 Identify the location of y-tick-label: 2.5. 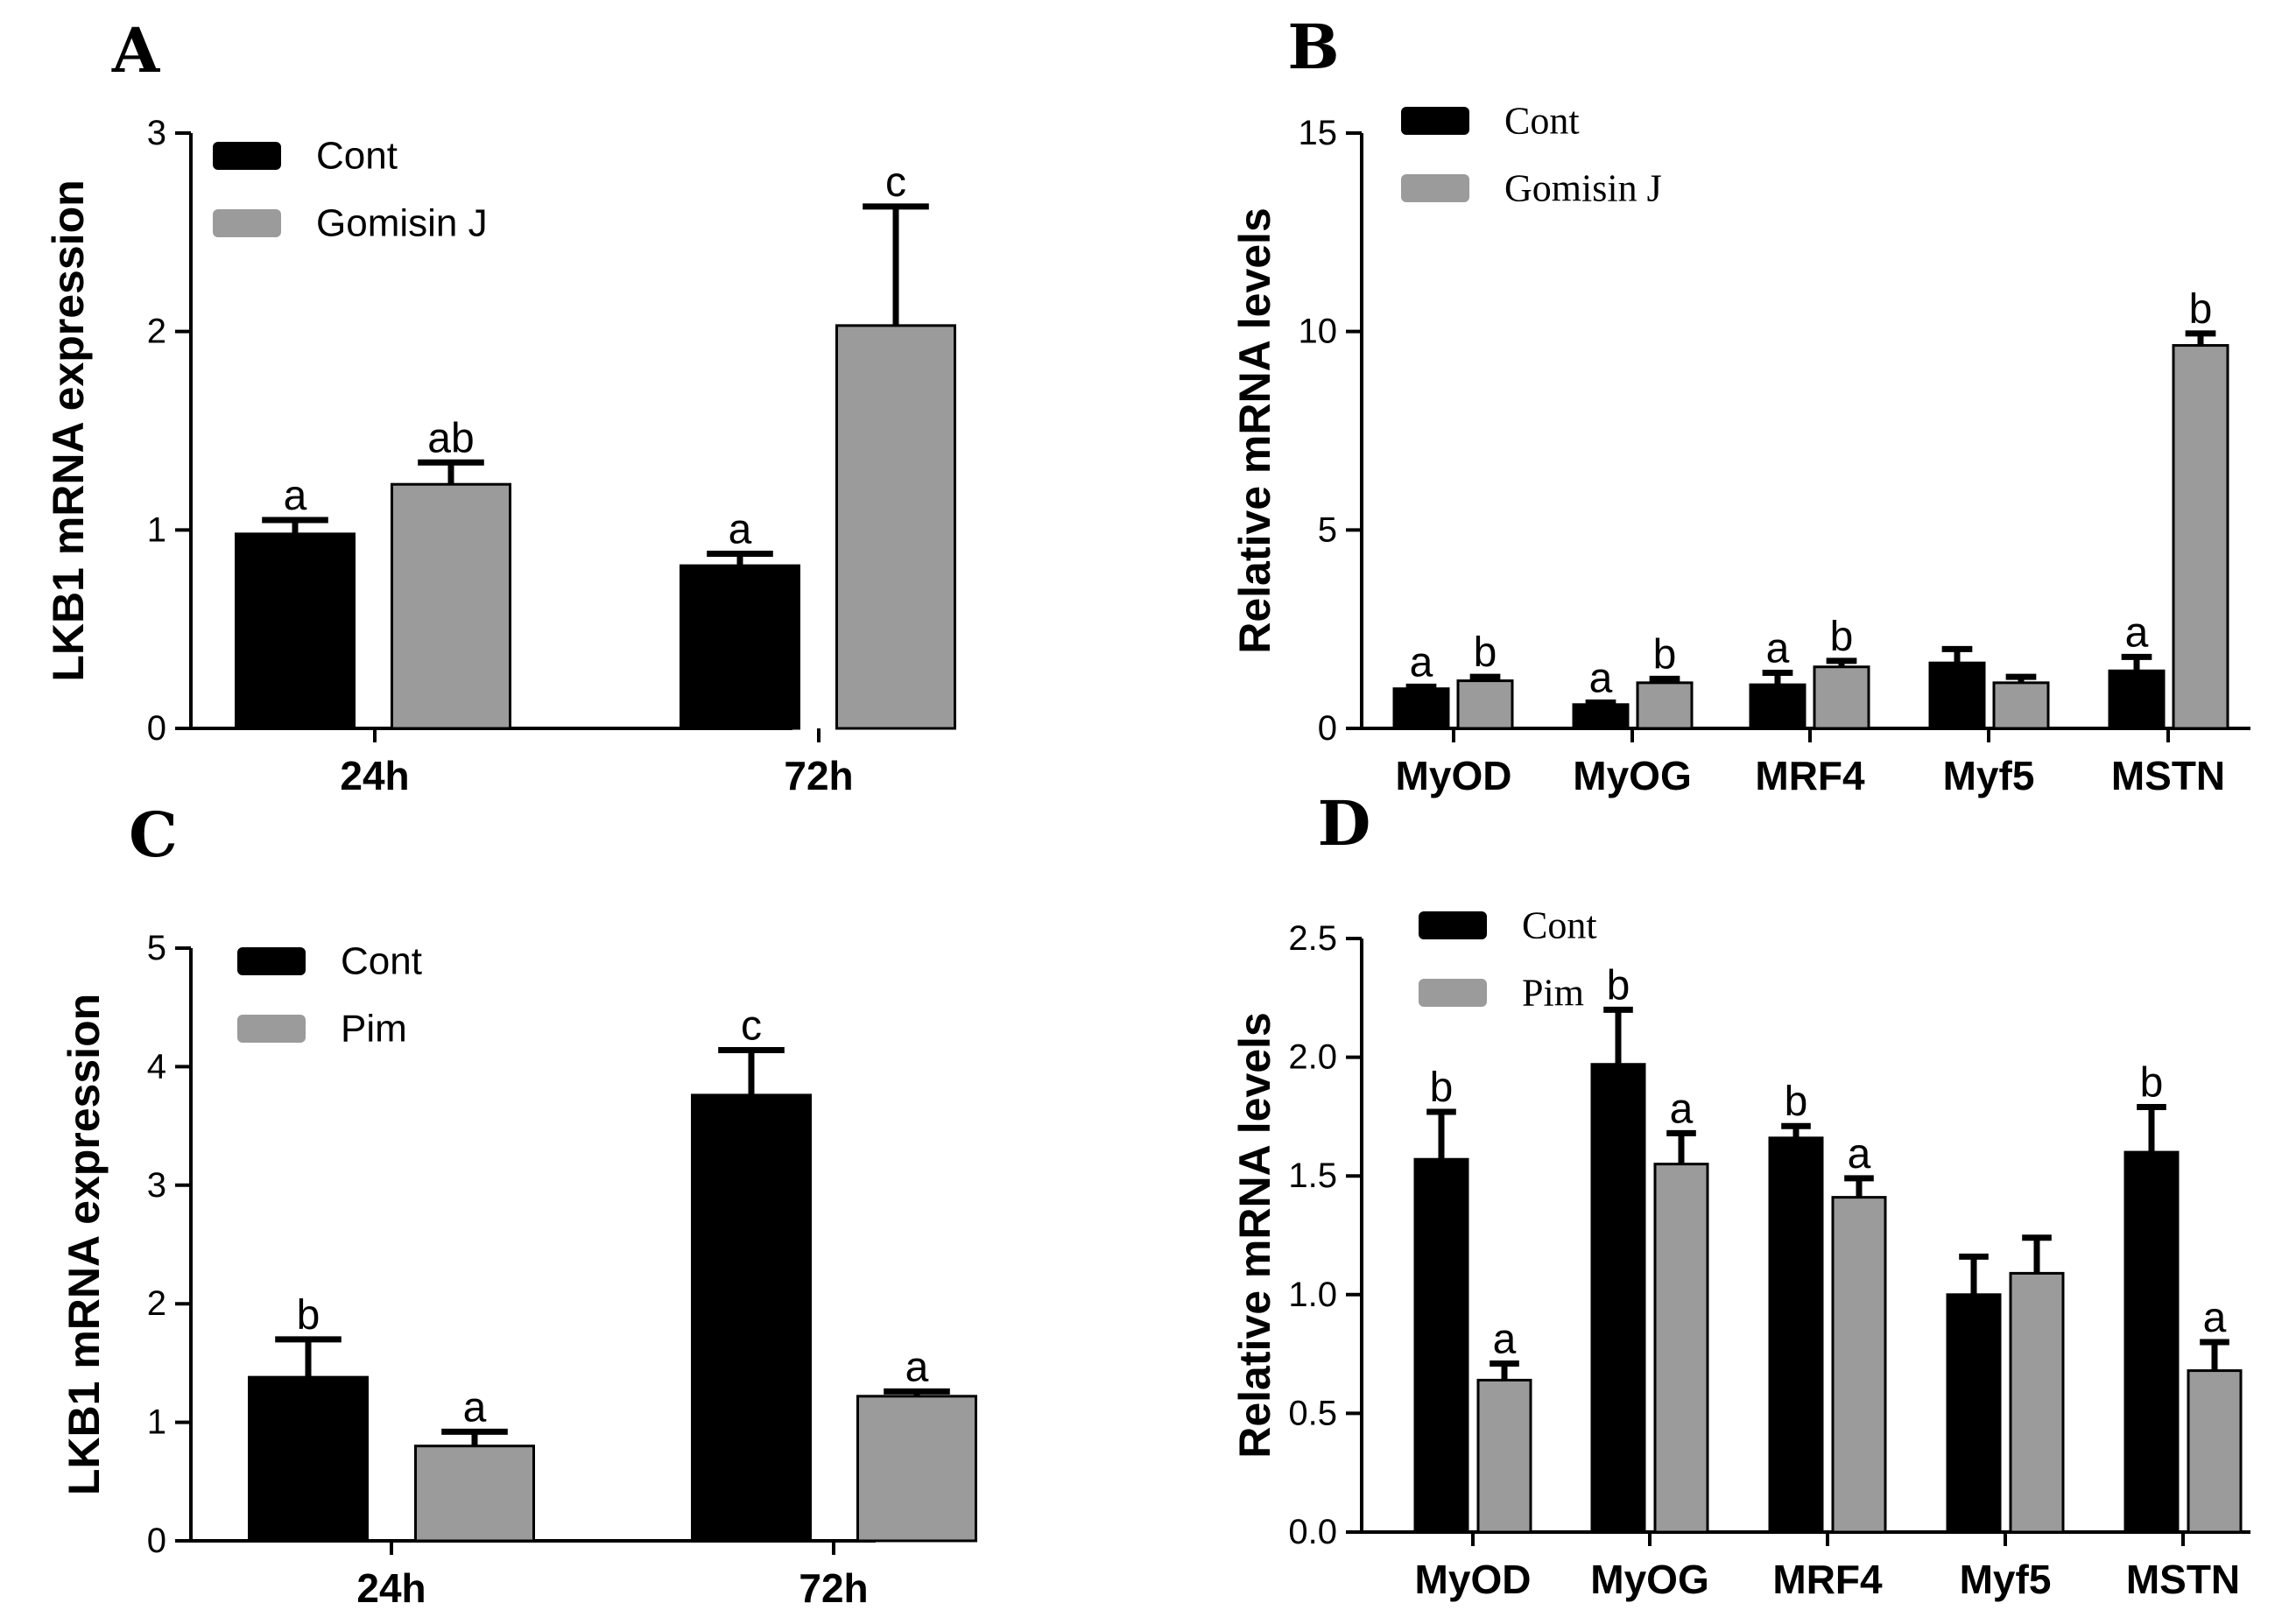
(1312, 938).